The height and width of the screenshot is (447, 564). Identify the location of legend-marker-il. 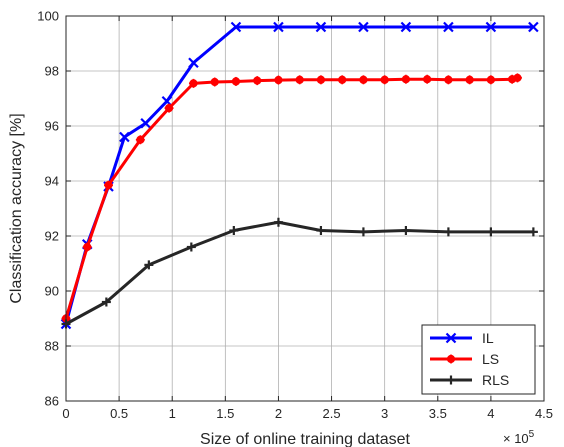
(451, 338).